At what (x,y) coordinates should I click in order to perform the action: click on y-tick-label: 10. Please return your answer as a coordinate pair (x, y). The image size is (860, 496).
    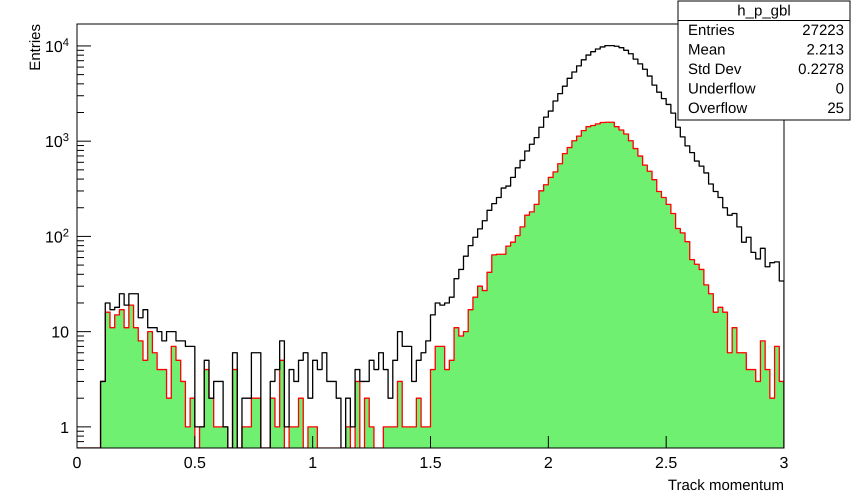
    Looking at the image, I should click on (60, 333).